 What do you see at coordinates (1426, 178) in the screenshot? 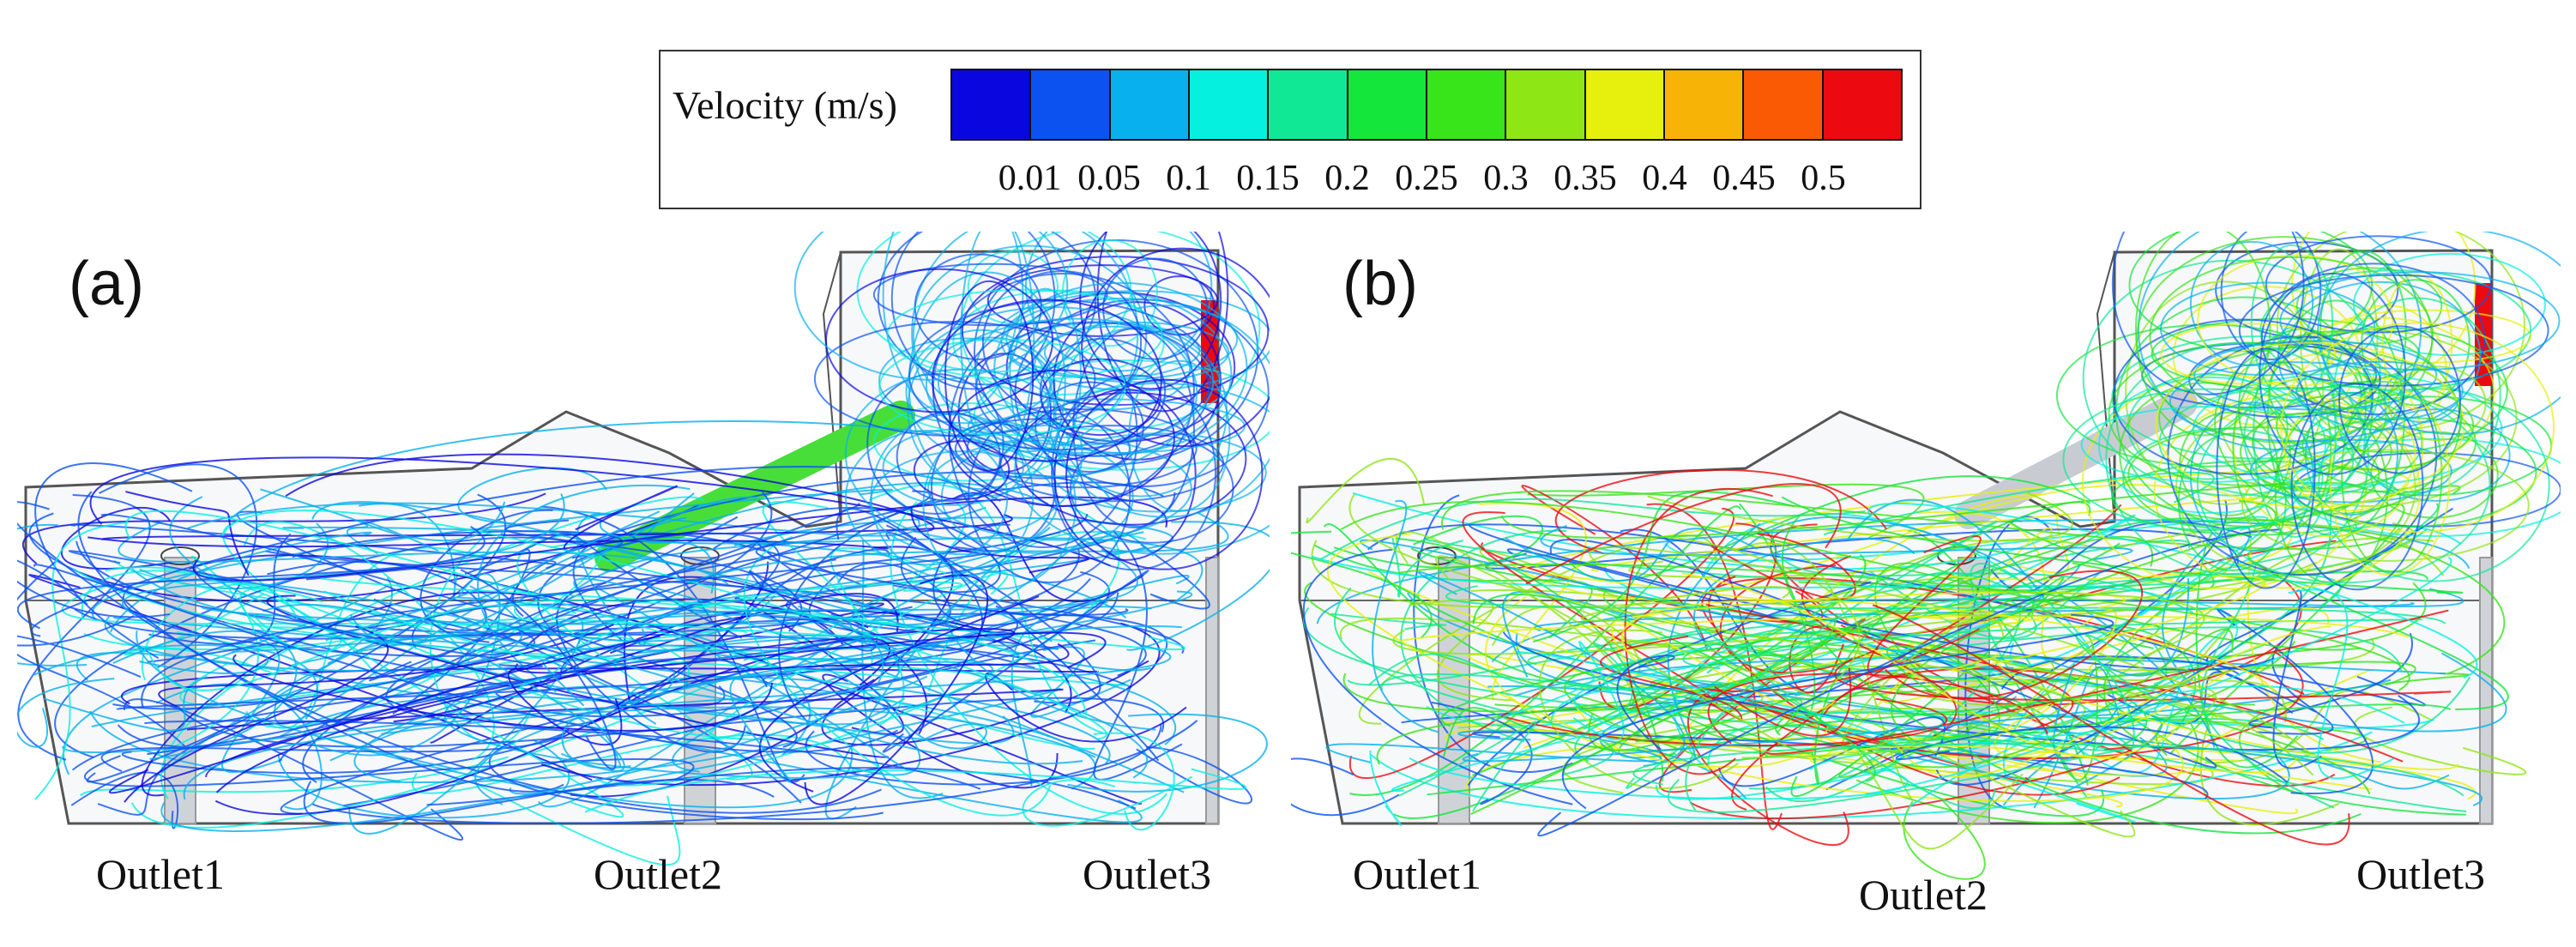
I see `legend-tick: 0.25` at bounding box center [1426, 178].